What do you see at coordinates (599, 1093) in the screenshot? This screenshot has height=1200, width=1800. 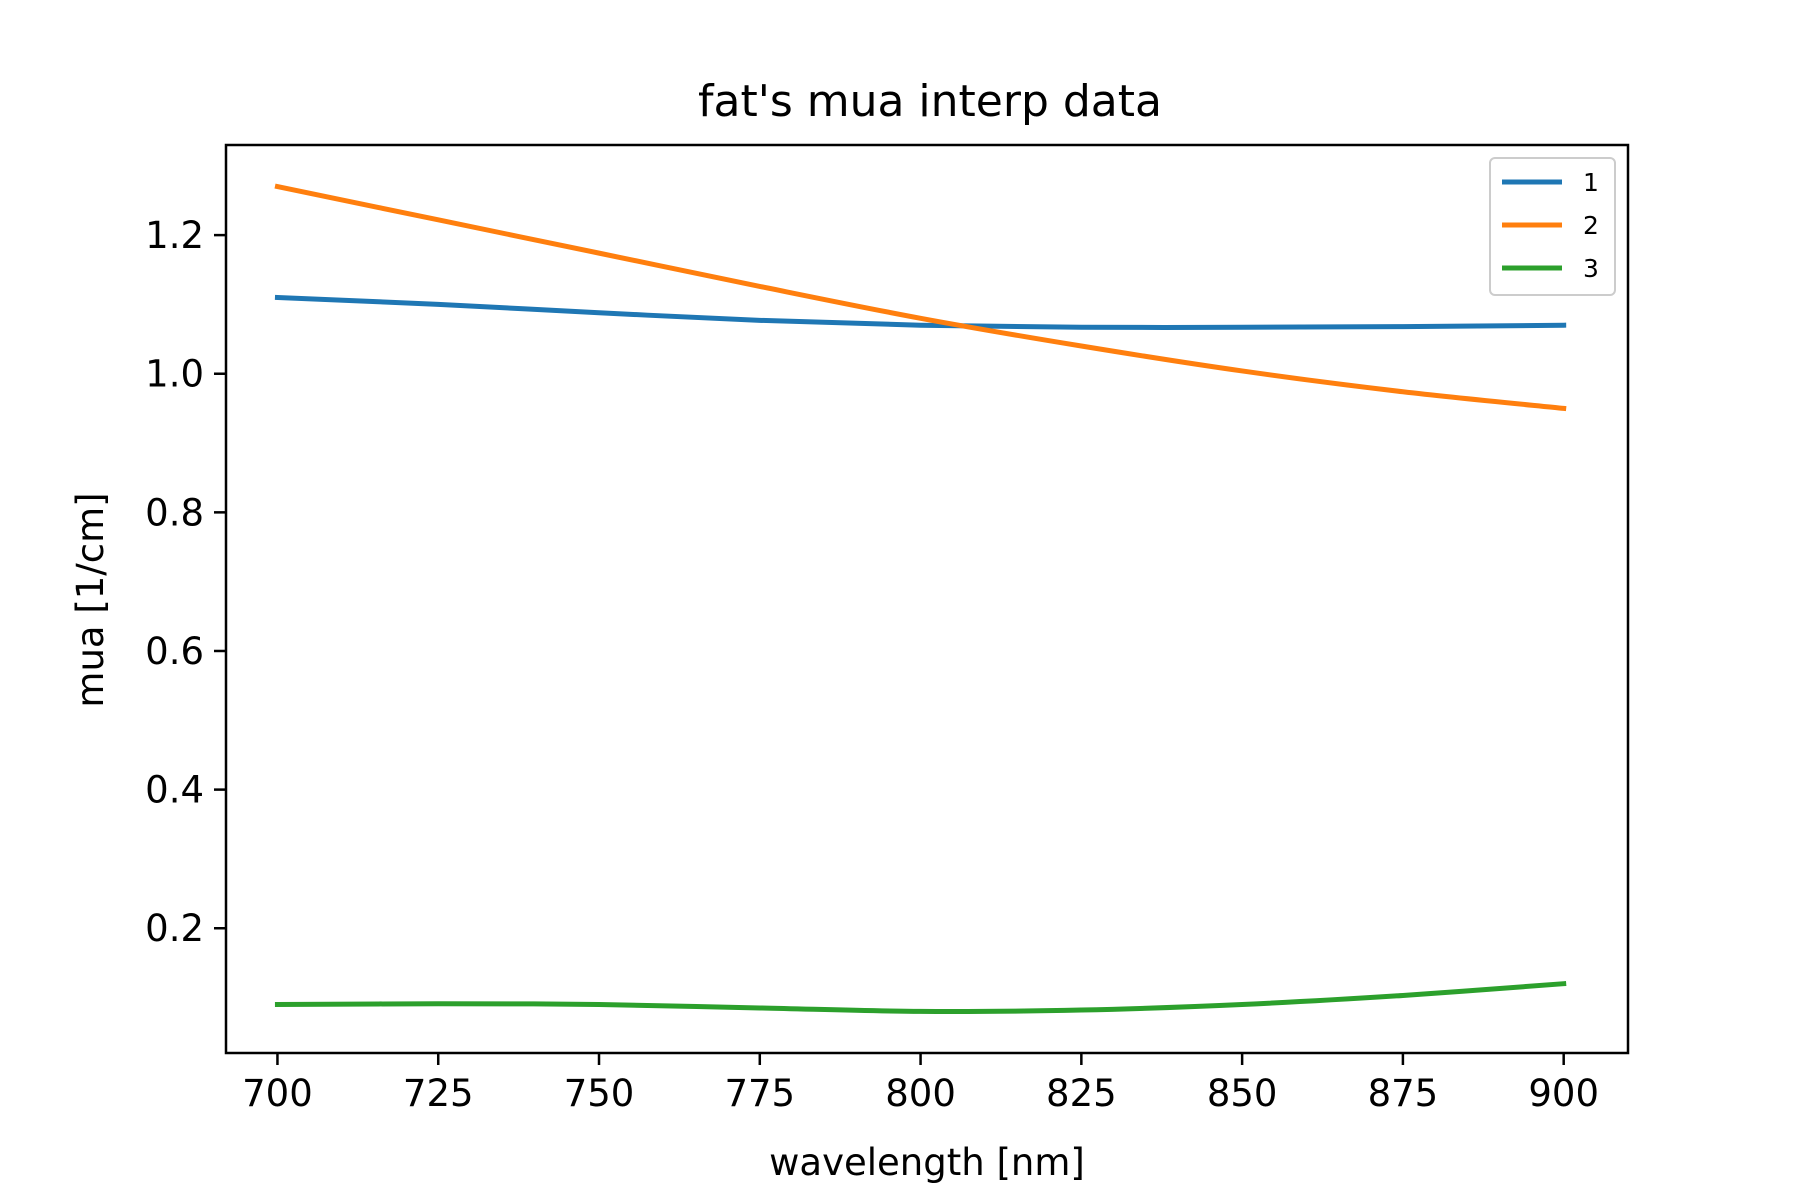 I see `x-tick-label: 750` at bounding box center [599, 1093].